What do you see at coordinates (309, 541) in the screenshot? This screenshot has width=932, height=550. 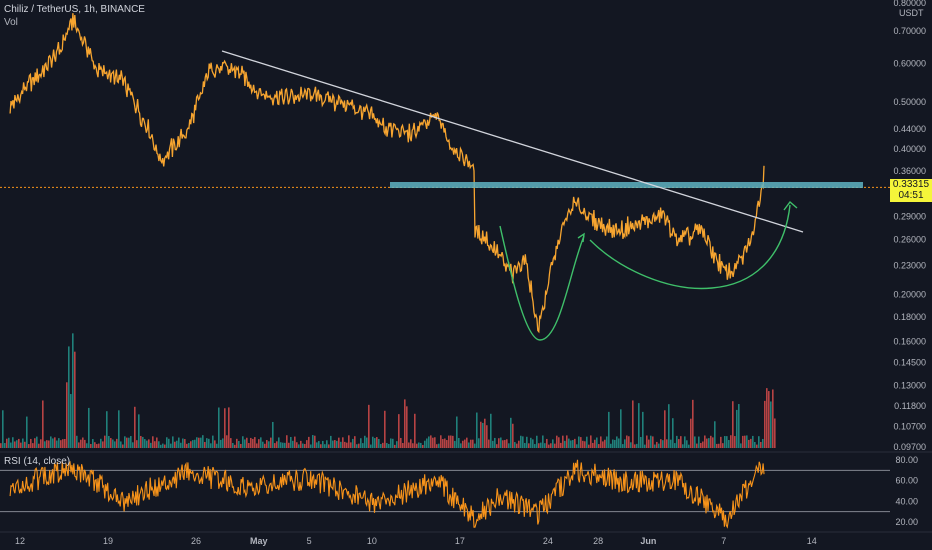 I see `time-tick-label: 5` at bounding box center [309, 541].